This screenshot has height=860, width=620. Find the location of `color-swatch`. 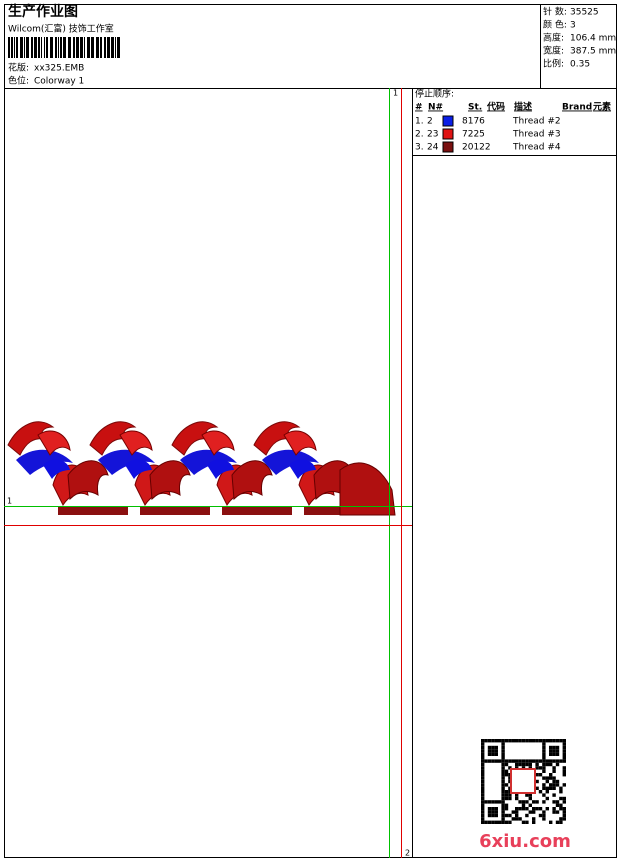

color-swatch is located at coordinates (448, 147).